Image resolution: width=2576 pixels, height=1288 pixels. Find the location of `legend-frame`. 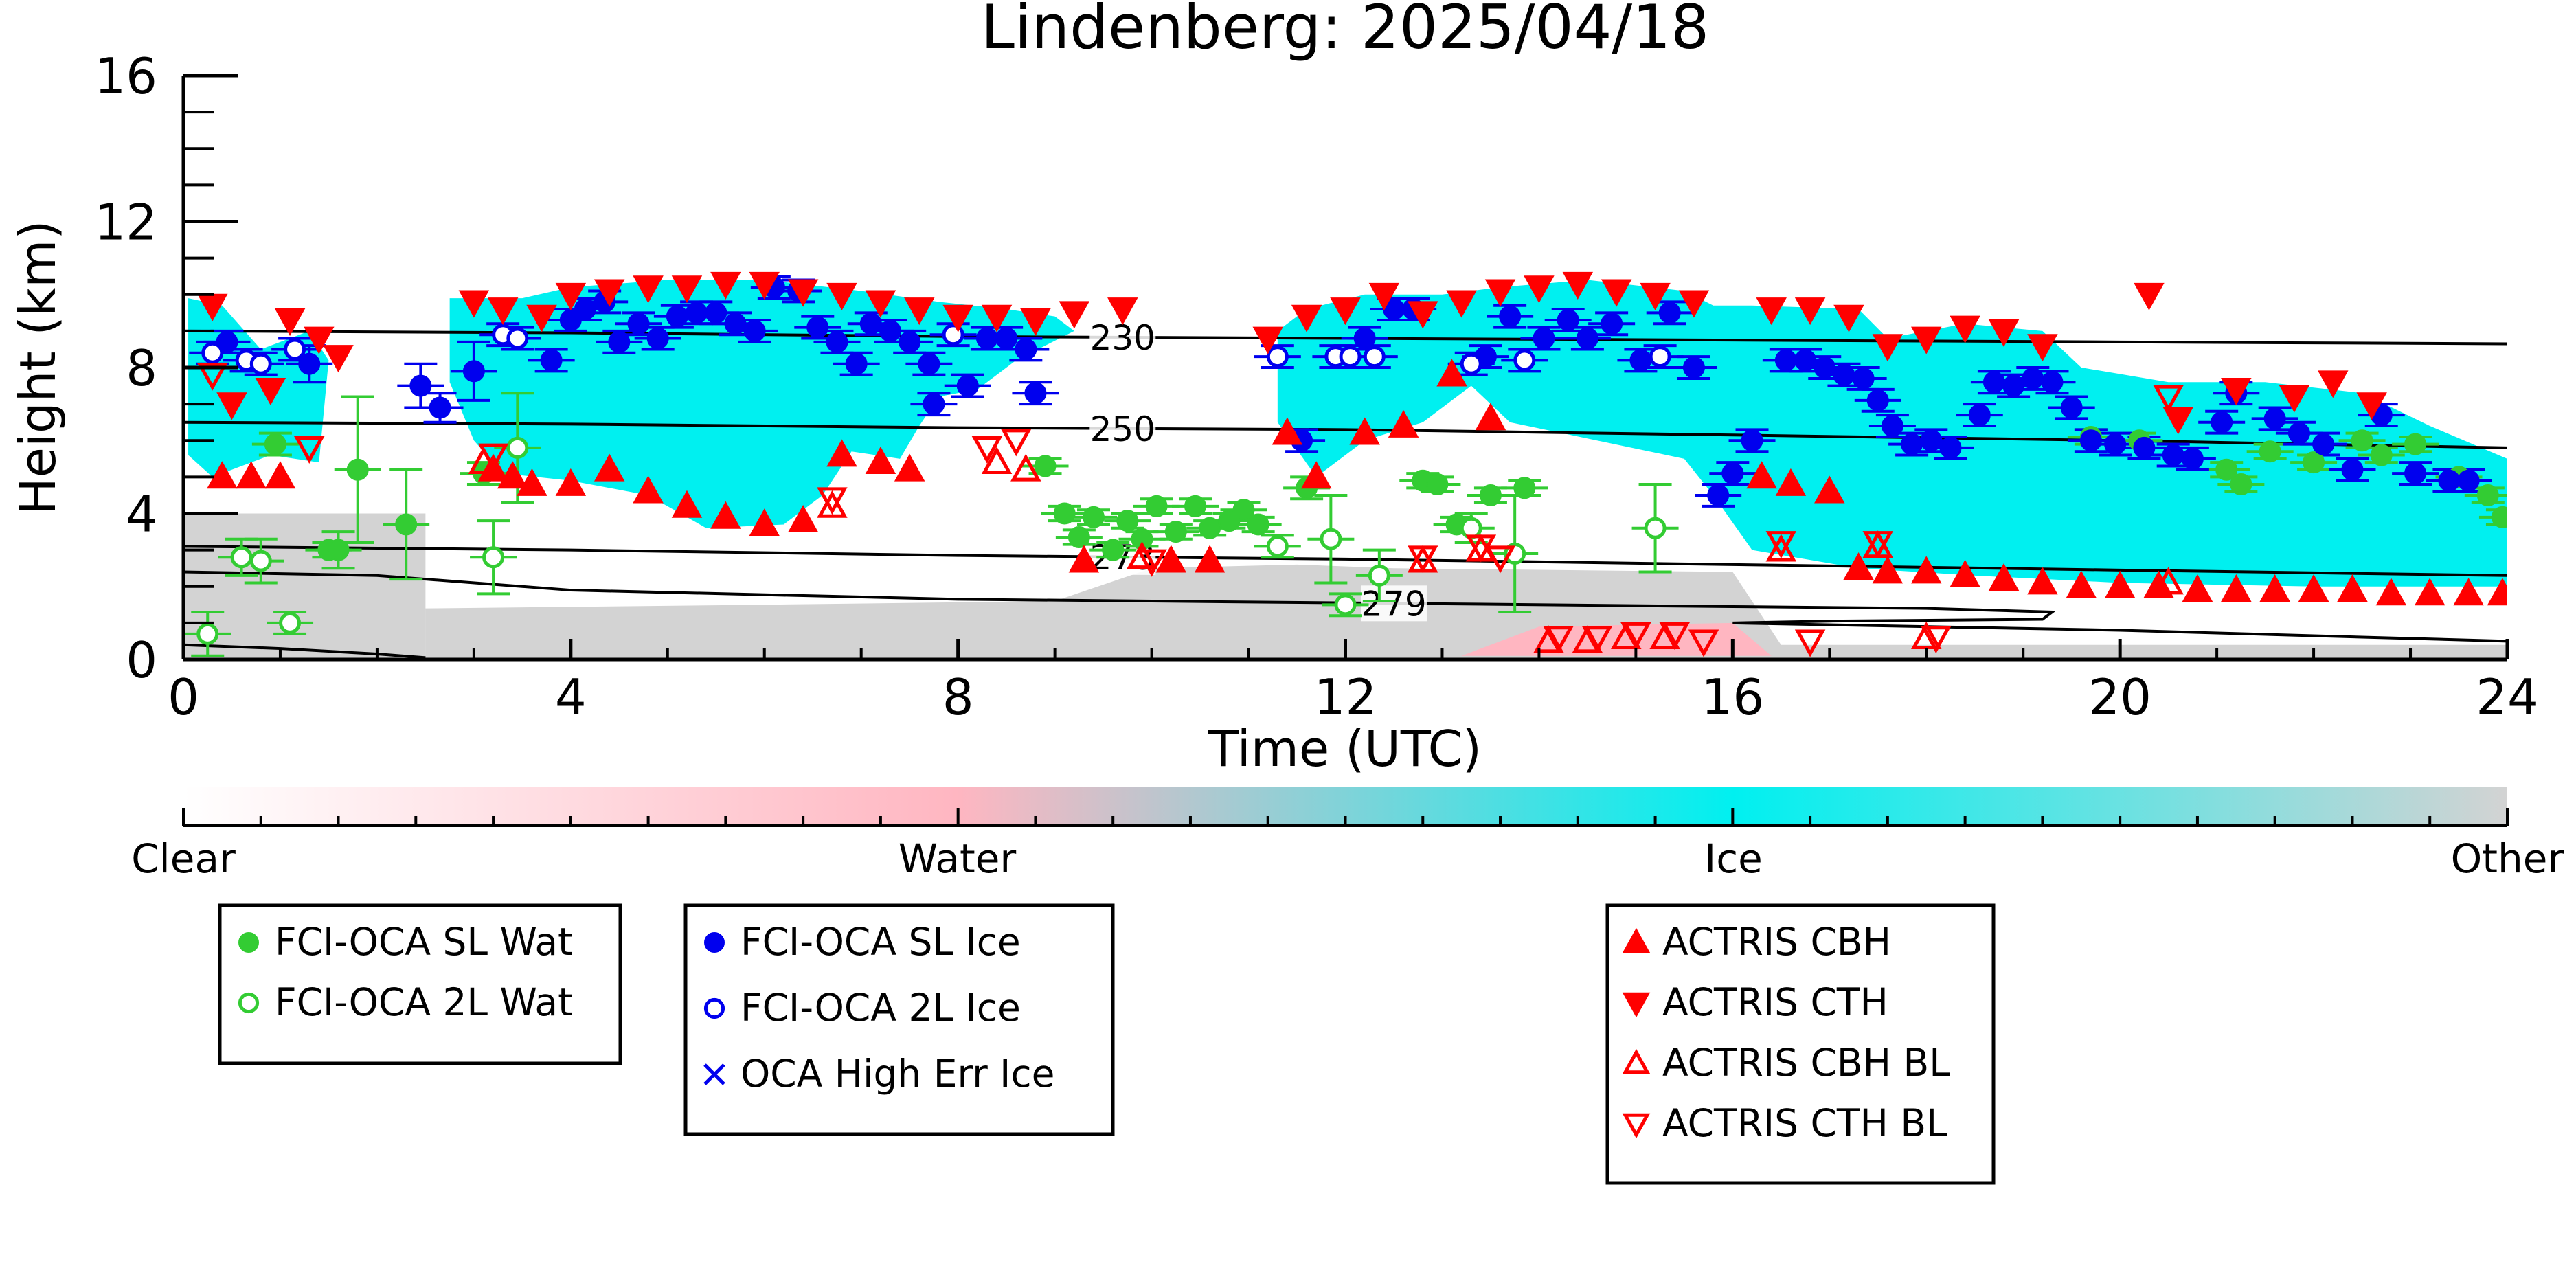

legend-frame is located at coordinates (899, 1019).